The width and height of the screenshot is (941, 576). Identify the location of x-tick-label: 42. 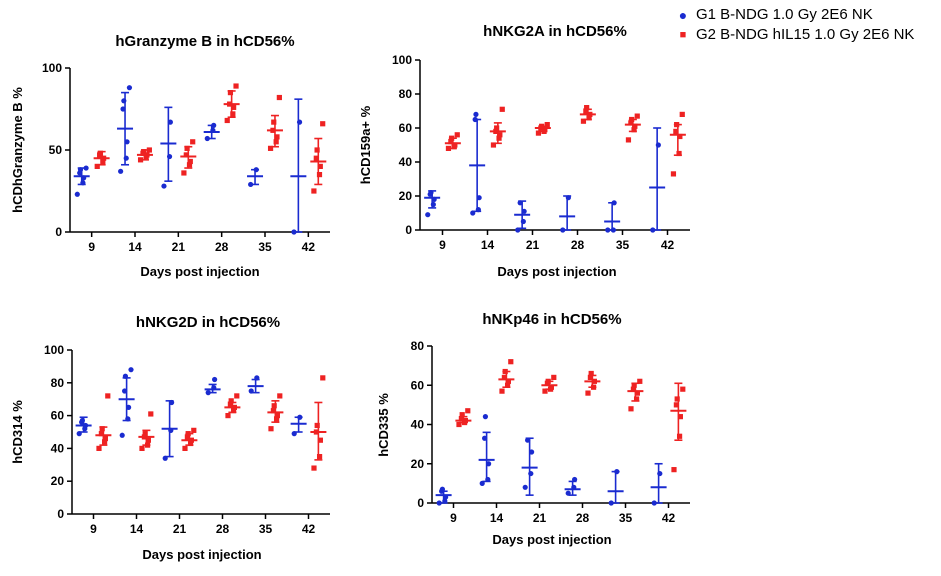
(309, 529).